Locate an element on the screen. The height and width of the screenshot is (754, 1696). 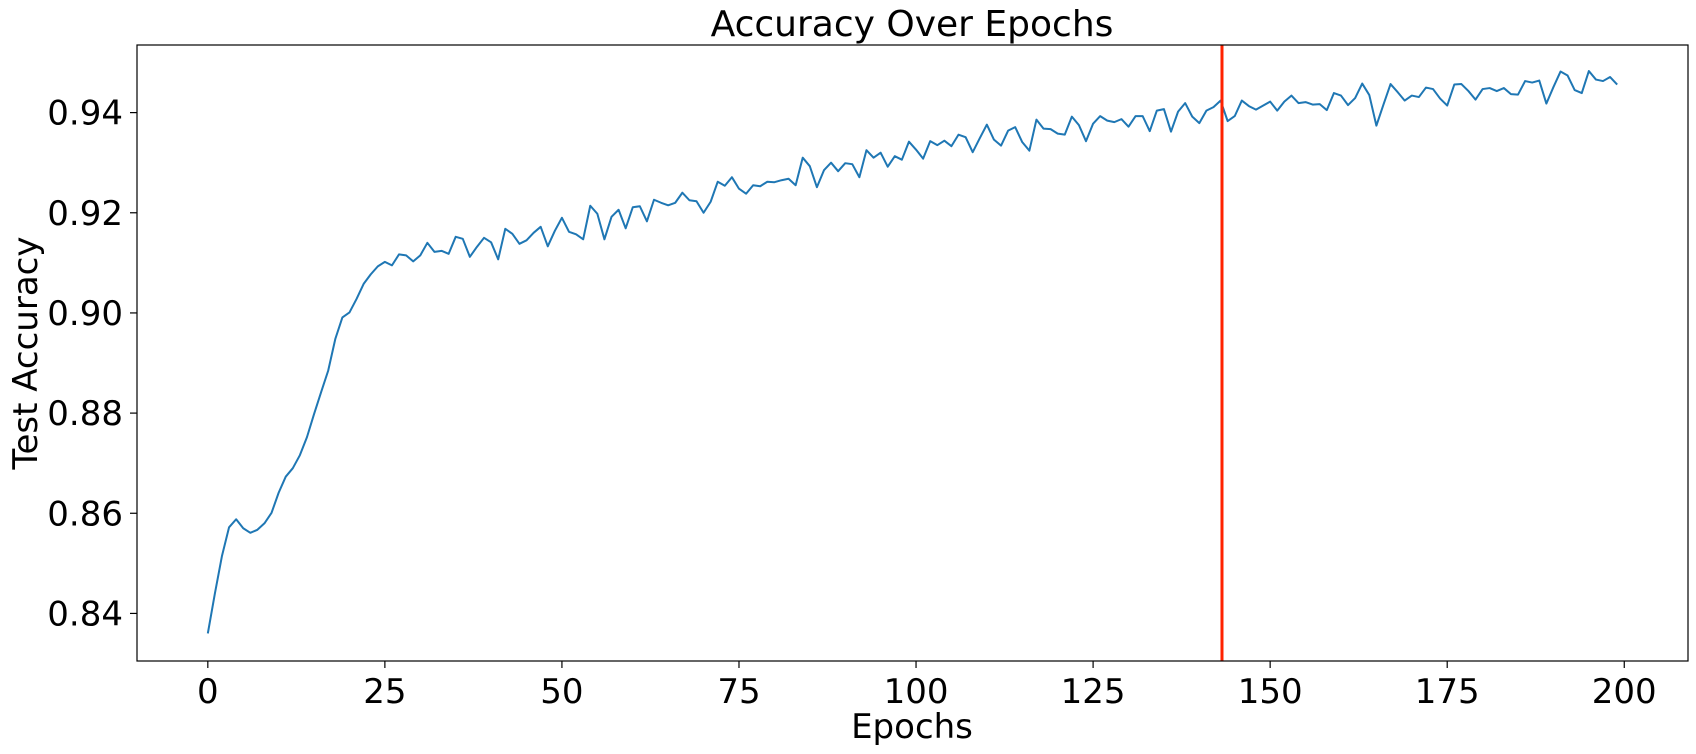
y-tick-label: 0.88 is located at coordinates (85, 414).